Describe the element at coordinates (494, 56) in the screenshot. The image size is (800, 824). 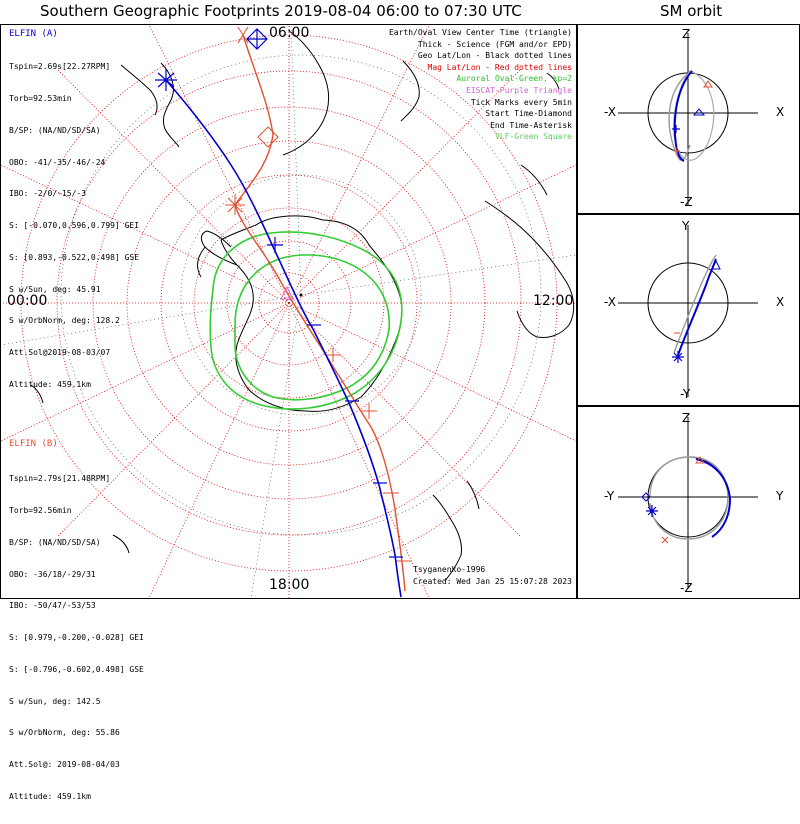
I see `legend-item: Geo Lat/Lon - Black dotted lines` at that location.